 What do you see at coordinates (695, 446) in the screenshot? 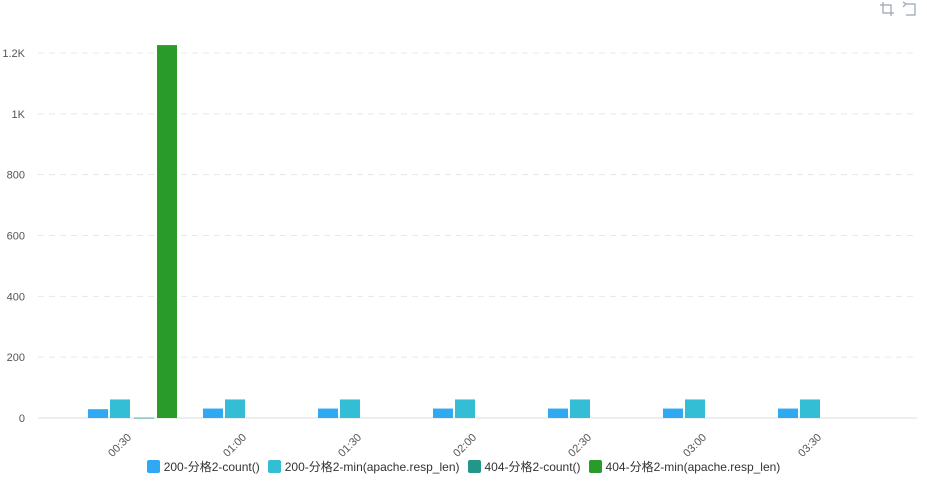
I see `x-tick-label: 03:00` at bounding box center [695, 446].